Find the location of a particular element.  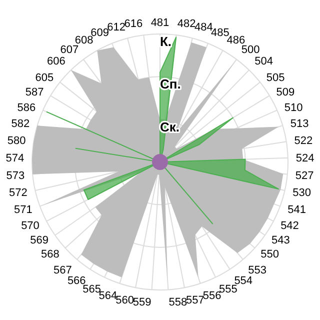

spoke-label: 558 is located at coordinates (178, 302).